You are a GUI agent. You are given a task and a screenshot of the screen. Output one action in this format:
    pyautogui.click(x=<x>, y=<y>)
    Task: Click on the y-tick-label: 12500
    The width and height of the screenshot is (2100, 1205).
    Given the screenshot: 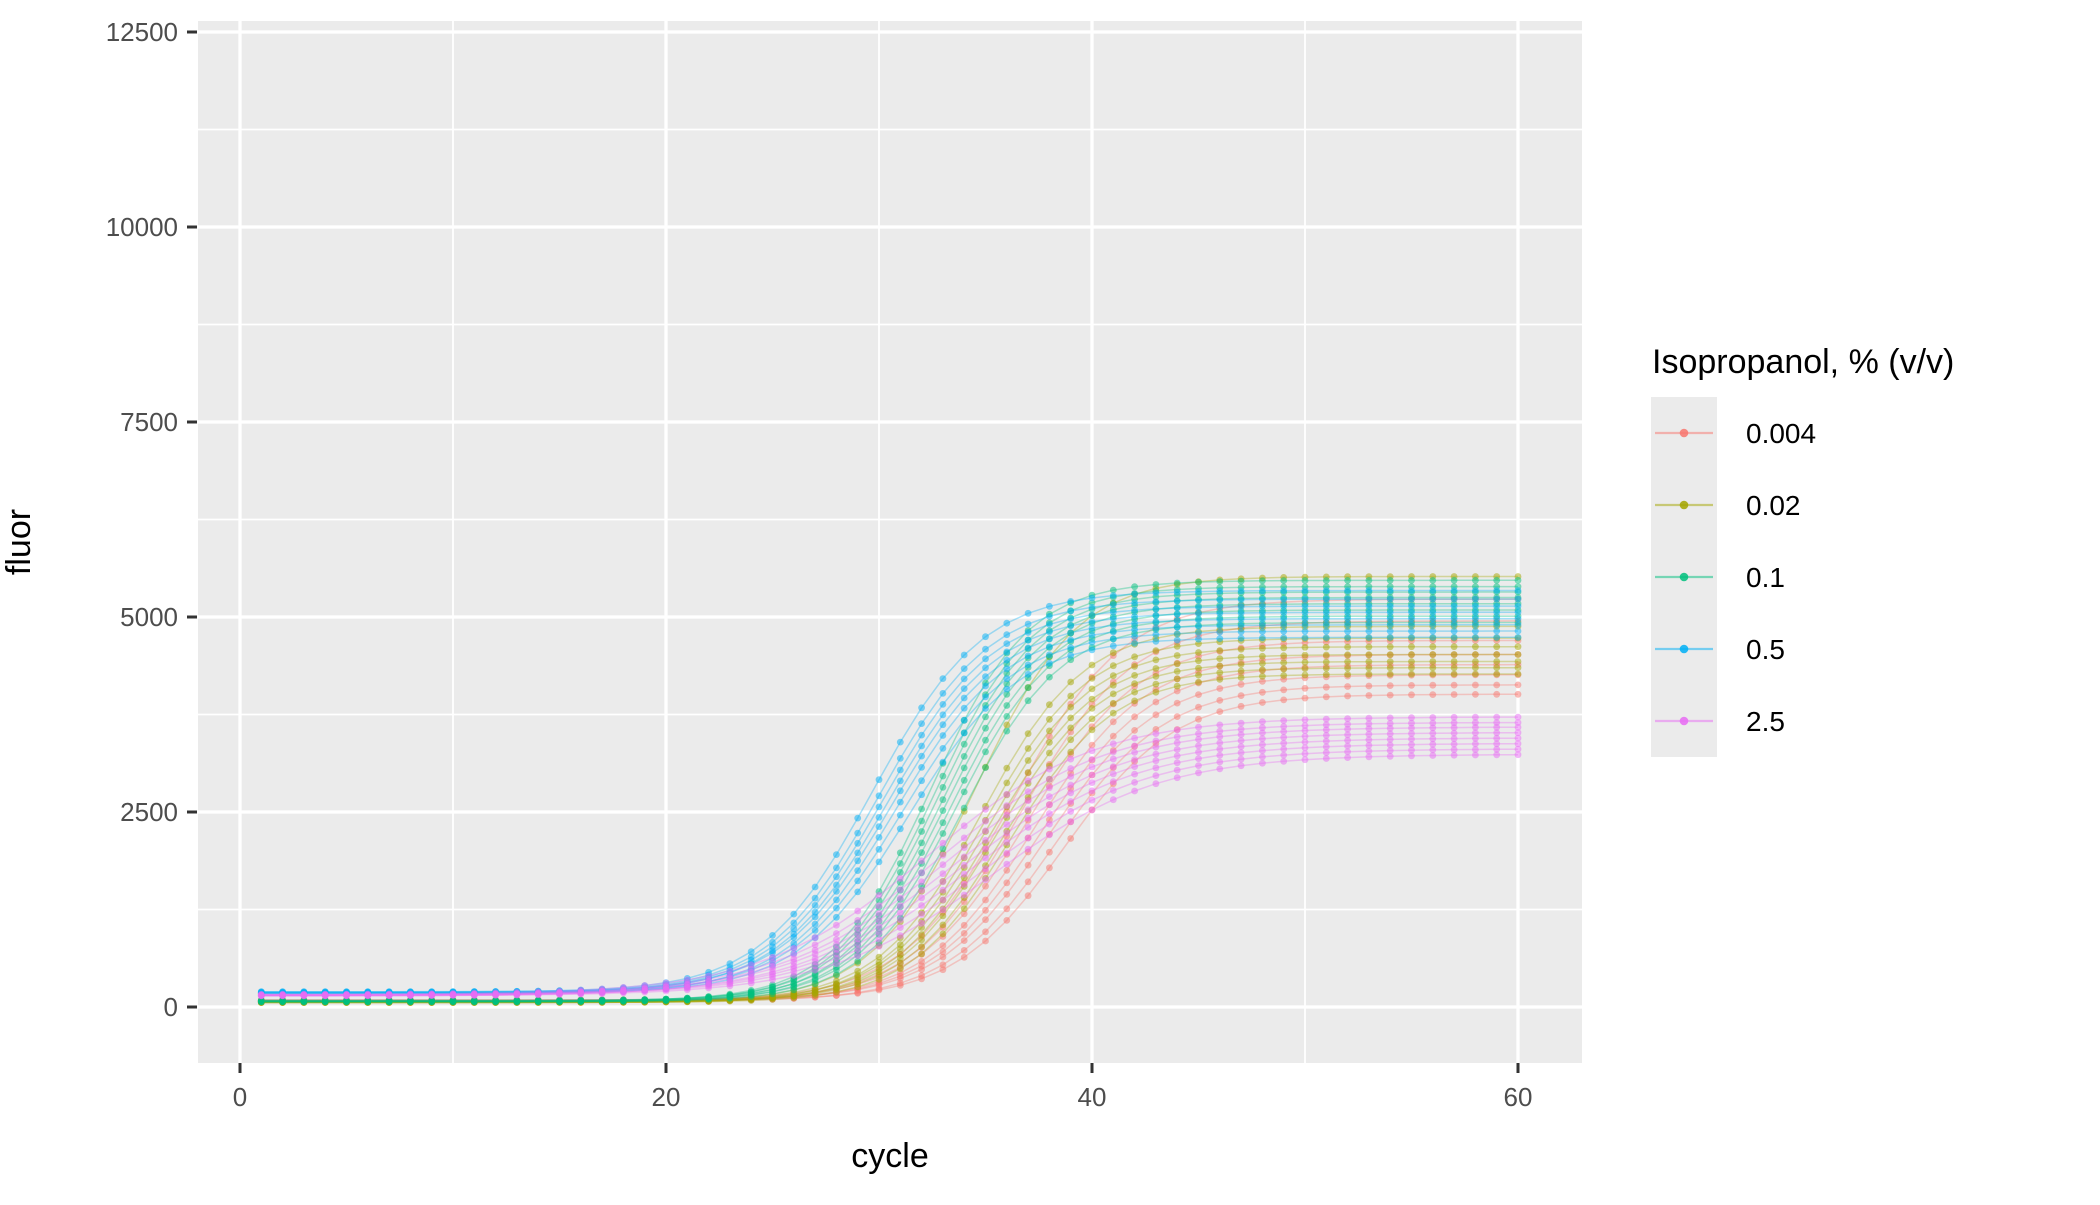 What is the action you would take?
    pyautogui.click(x=142, y=32)
    